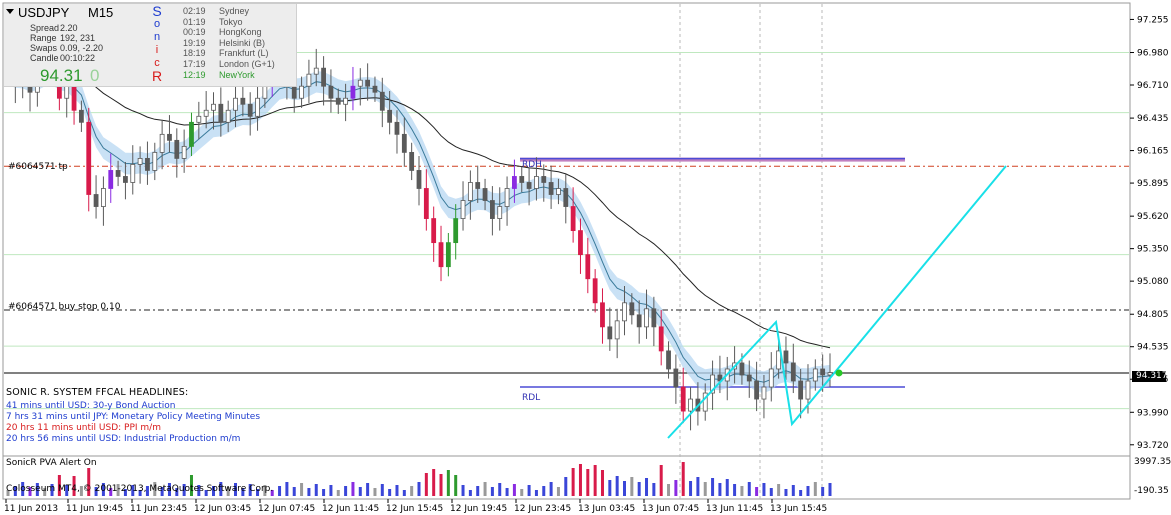 This screenshot has height=515, width=1171. I want to click on info-row-value: 00:10:22, so click(78, 58).